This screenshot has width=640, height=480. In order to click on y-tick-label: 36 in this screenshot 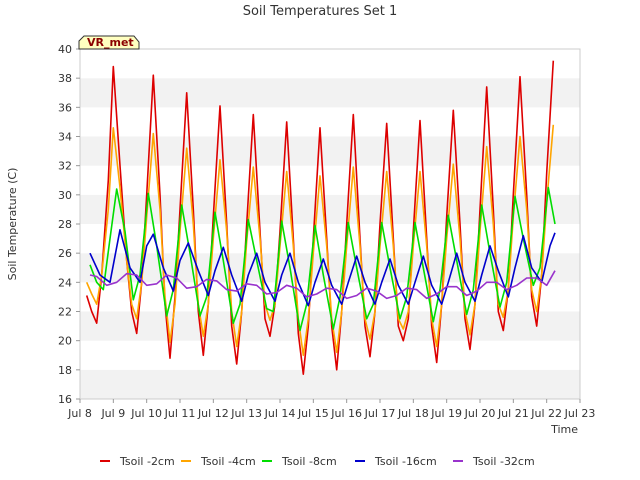, I will do `click(65, 107)`.